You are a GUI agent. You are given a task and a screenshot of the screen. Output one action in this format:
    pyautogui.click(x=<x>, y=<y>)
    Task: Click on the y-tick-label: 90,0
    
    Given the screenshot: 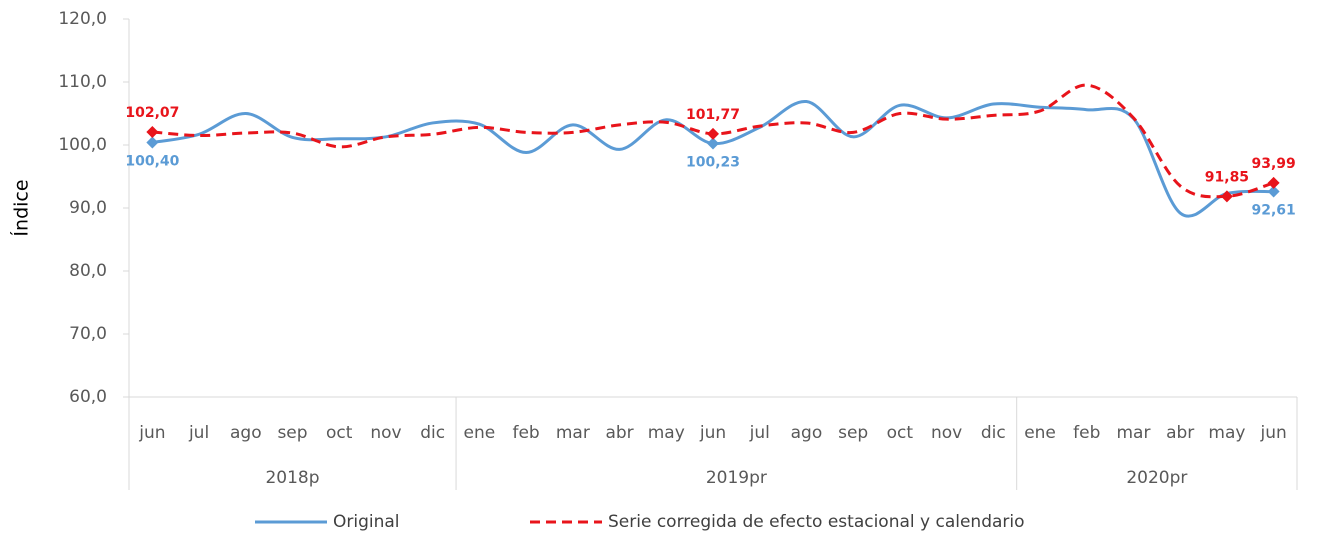 What is the action you would take?
    pyautogui.click(x=88, y=208)
    